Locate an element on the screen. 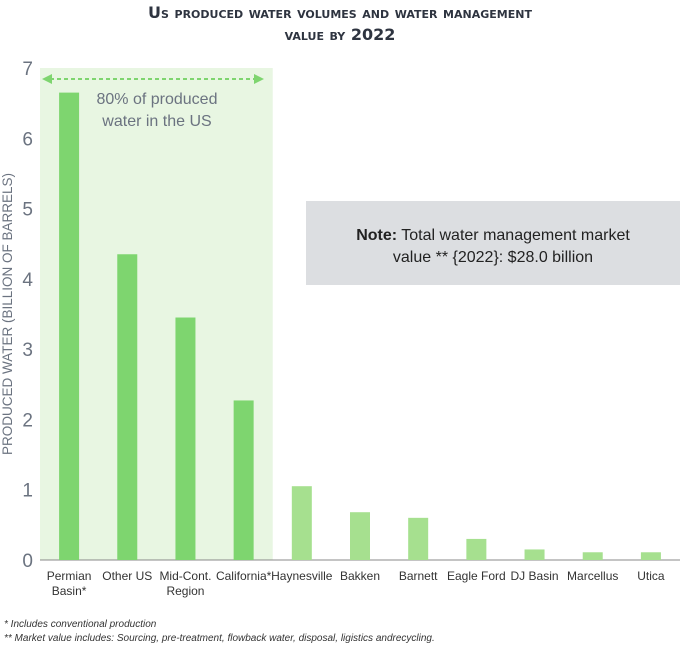 The height and width of the screenshot is (647, 680). arrow-right-head-icon is located at coordinates (259, 79).